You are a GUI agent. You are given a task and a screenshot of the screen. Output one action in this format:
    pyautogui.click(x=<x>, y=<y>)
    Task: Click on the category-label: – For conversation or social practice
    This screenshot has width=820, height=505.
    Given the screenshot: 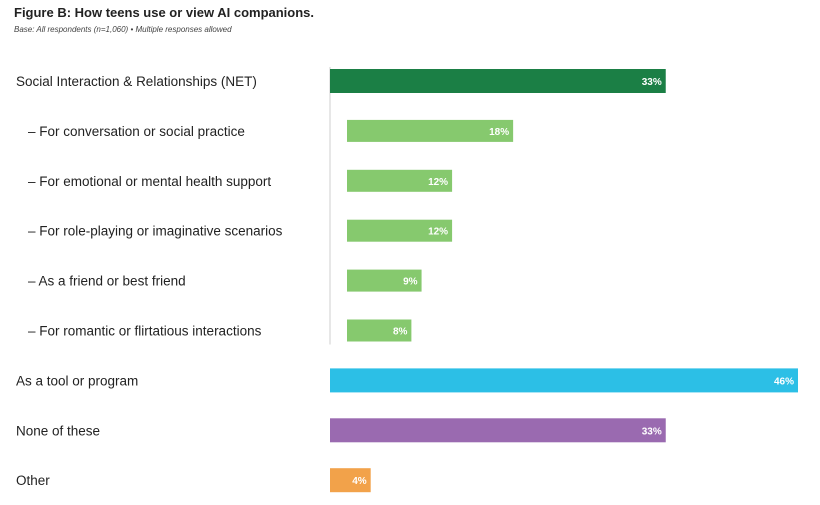 What is the action you would take?
    pyautogui.click(x=136, y=131)
    